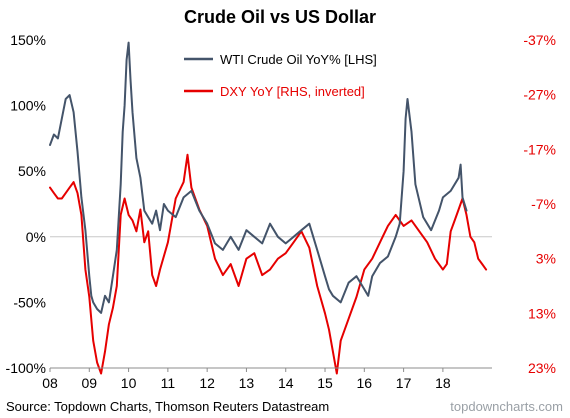  Describe the element at coordinates (28, 40) in the screenshot. I see `y-left-tick-label: 150%` at that location.